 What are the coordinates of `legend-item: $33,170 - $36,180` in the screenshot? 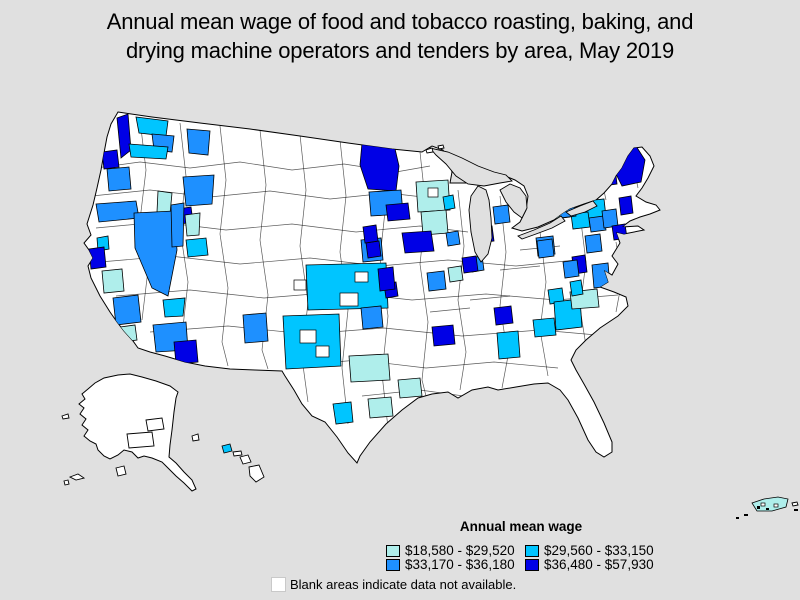 It's located at (450, 564).